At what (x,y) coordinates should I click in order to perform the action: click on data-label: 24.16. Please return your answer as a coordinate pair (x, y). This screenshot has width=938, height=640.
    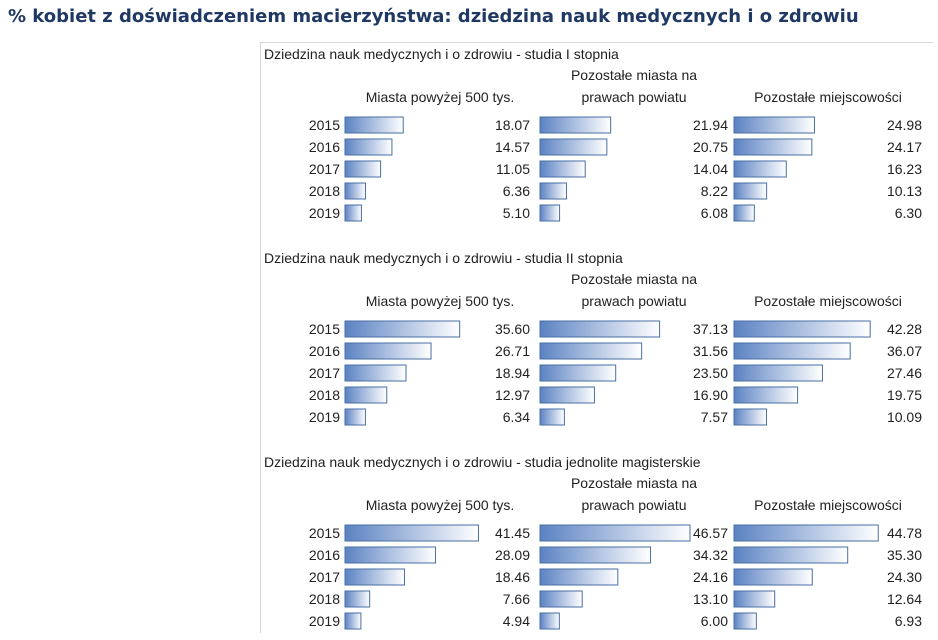
    Looking at the image, I should click on (710, 577).